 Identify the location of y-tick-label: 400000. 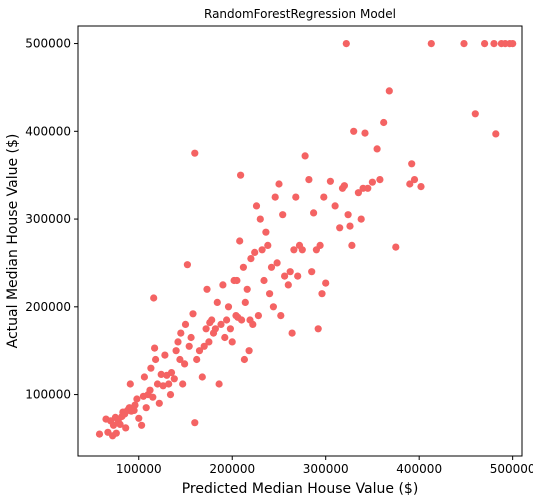
(48, 131).